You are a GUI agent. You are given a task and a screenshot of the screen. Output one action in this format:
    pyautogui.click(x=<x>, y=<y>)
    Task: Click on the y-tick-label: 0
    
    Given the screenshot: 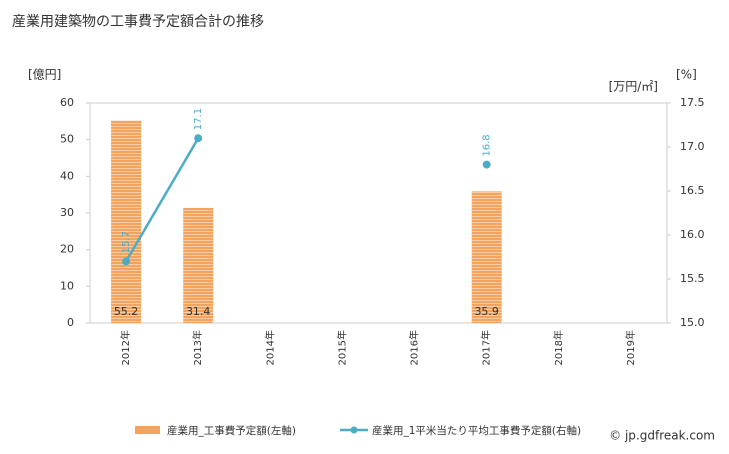 What is the action you would take?
    pyautogui.click(x=70, y=322)
    